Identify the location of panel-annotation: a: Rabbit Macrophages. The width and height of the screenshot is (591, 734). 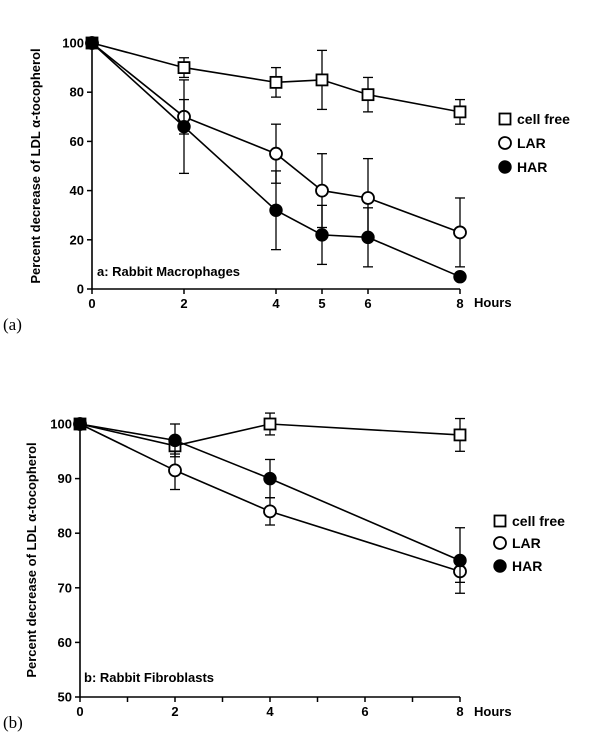
(168, 271).